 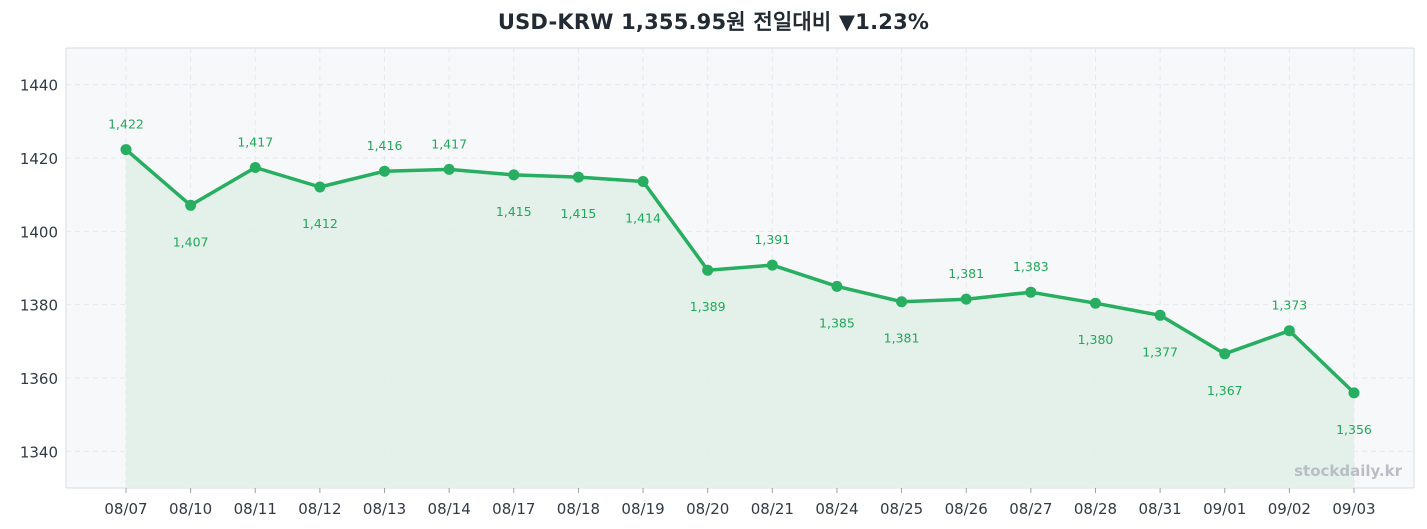 What do you see at coordinates (1289, 331) in the screenshot?
I see `data-point-09/02` at bounding box center [1289, 331].